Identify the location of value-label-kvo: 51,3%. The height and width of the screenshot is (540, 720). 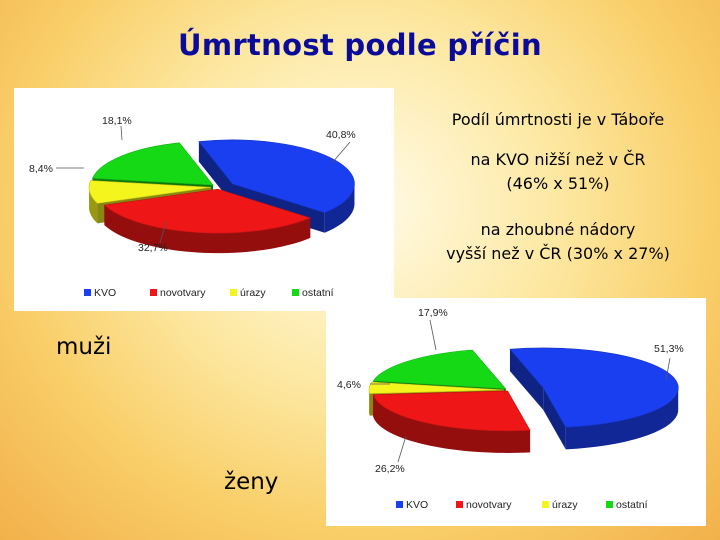
(669, 349).